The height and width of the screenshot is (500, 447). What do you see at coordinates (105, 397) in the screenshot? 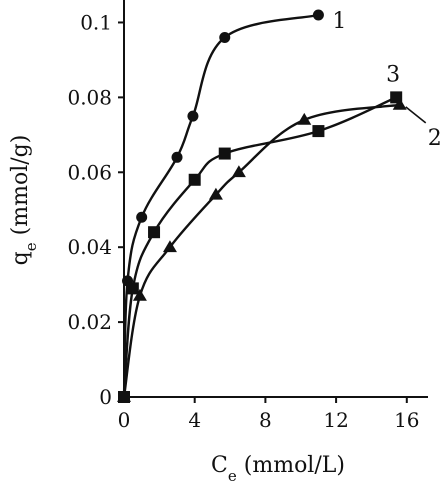
I see `y-tick-label: 0` at bounding box center [105, 397].